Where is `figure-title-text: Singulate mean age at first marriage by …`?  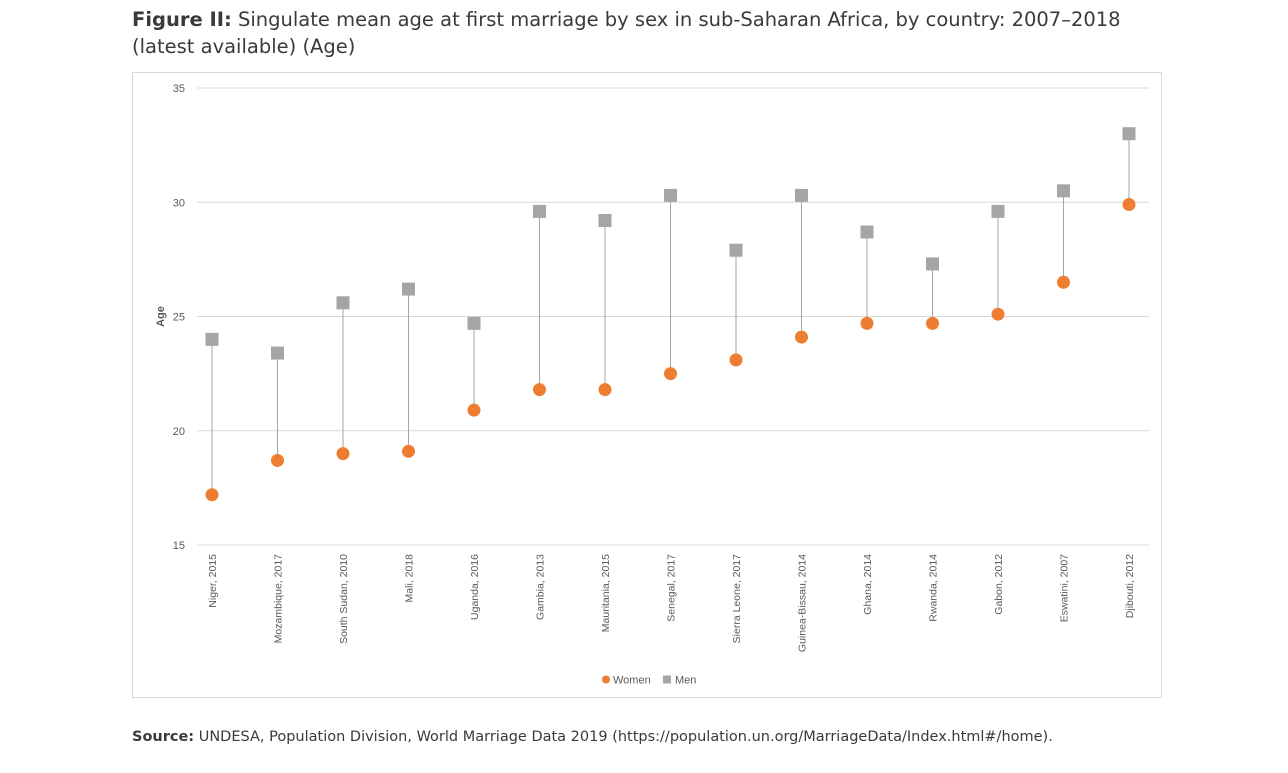 figure-title-text: Singulate mean age at first marriage by … is located at coordinates (626, 33).